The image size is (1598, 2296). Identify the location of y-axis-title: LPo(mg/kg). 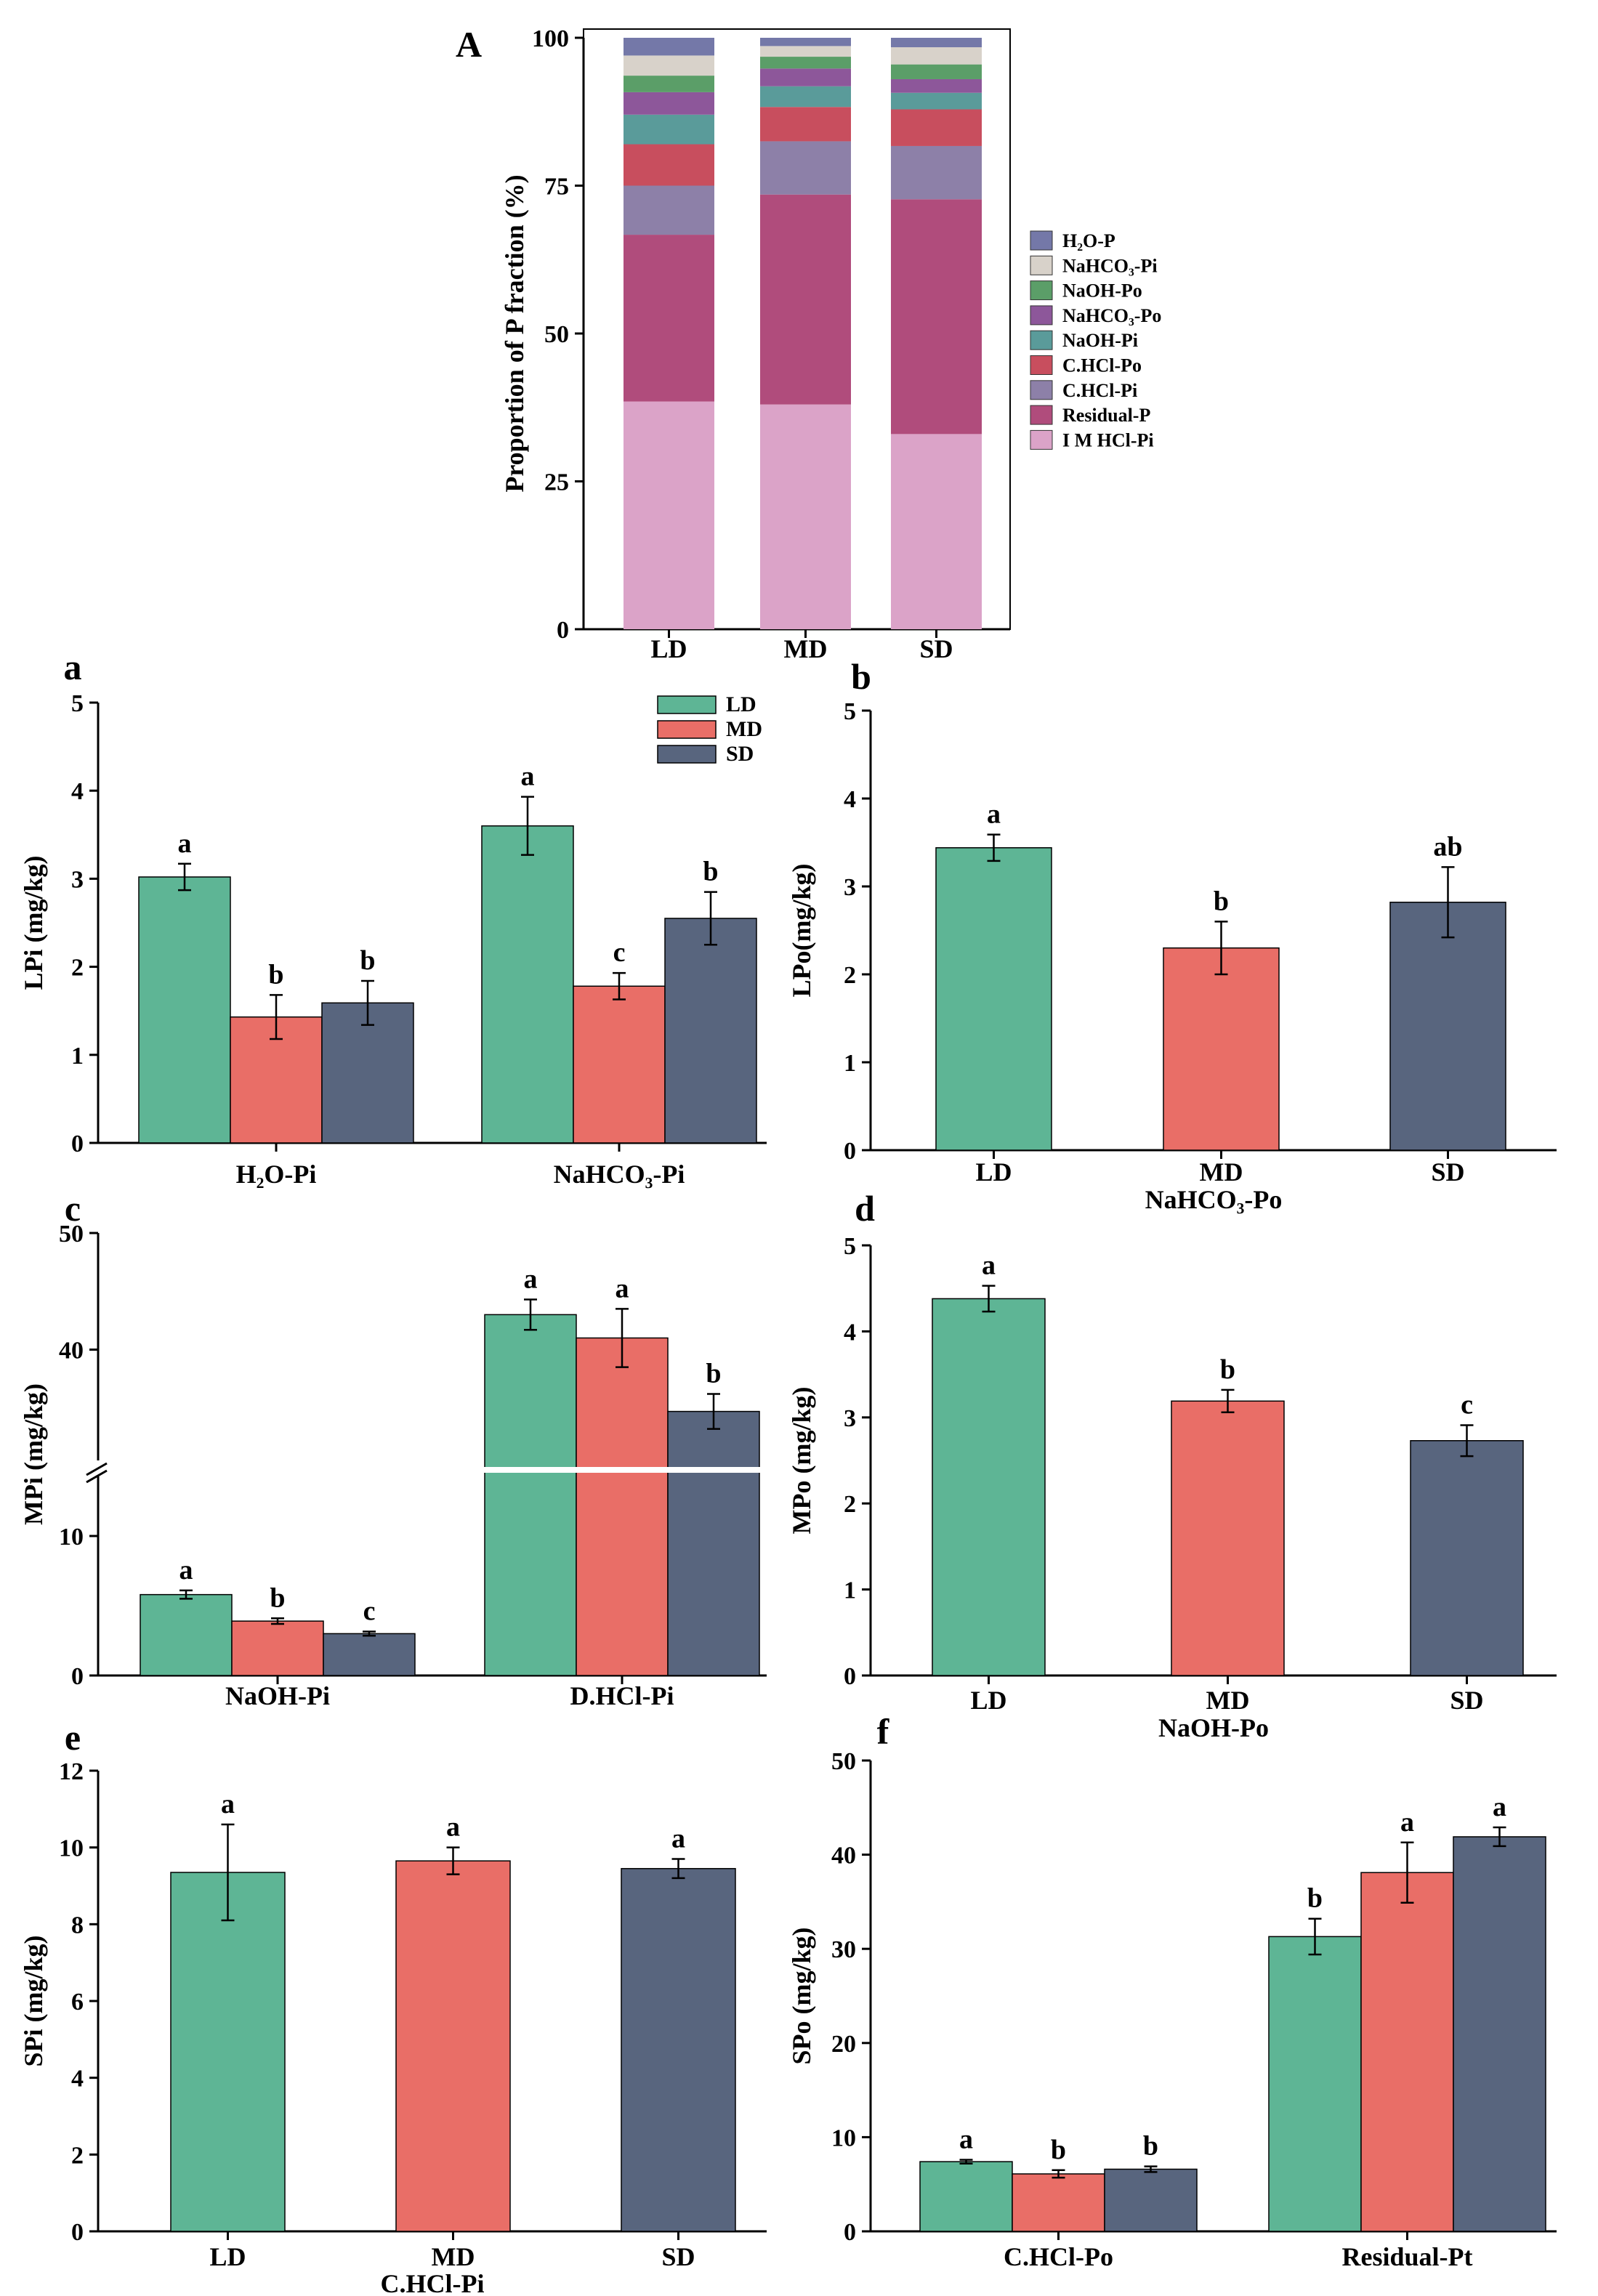
(801, 931).